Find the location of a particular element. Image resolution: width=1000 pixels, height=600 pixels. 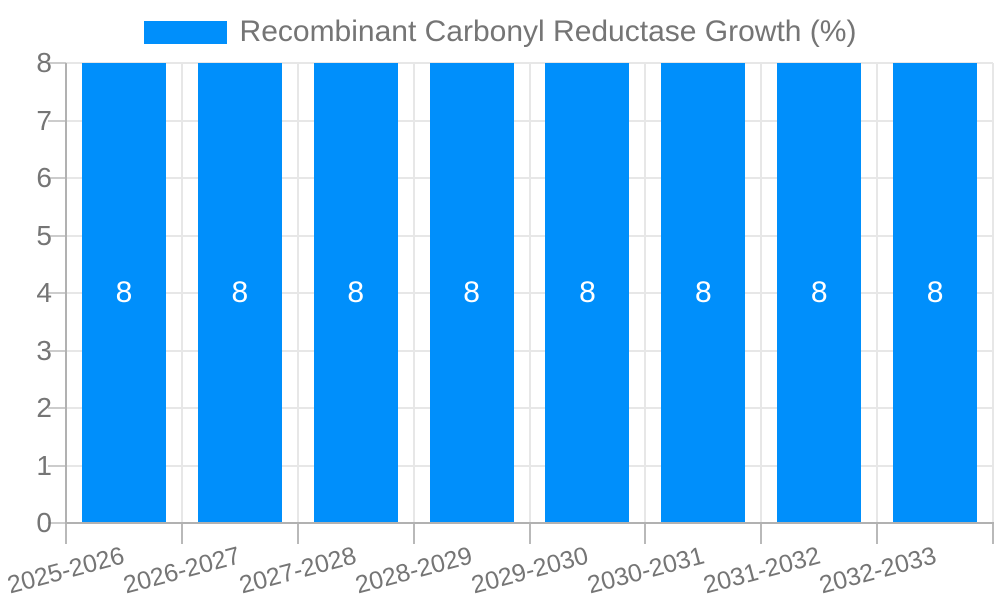

y-axis-label: 1 is located at coordinates (44, 465).